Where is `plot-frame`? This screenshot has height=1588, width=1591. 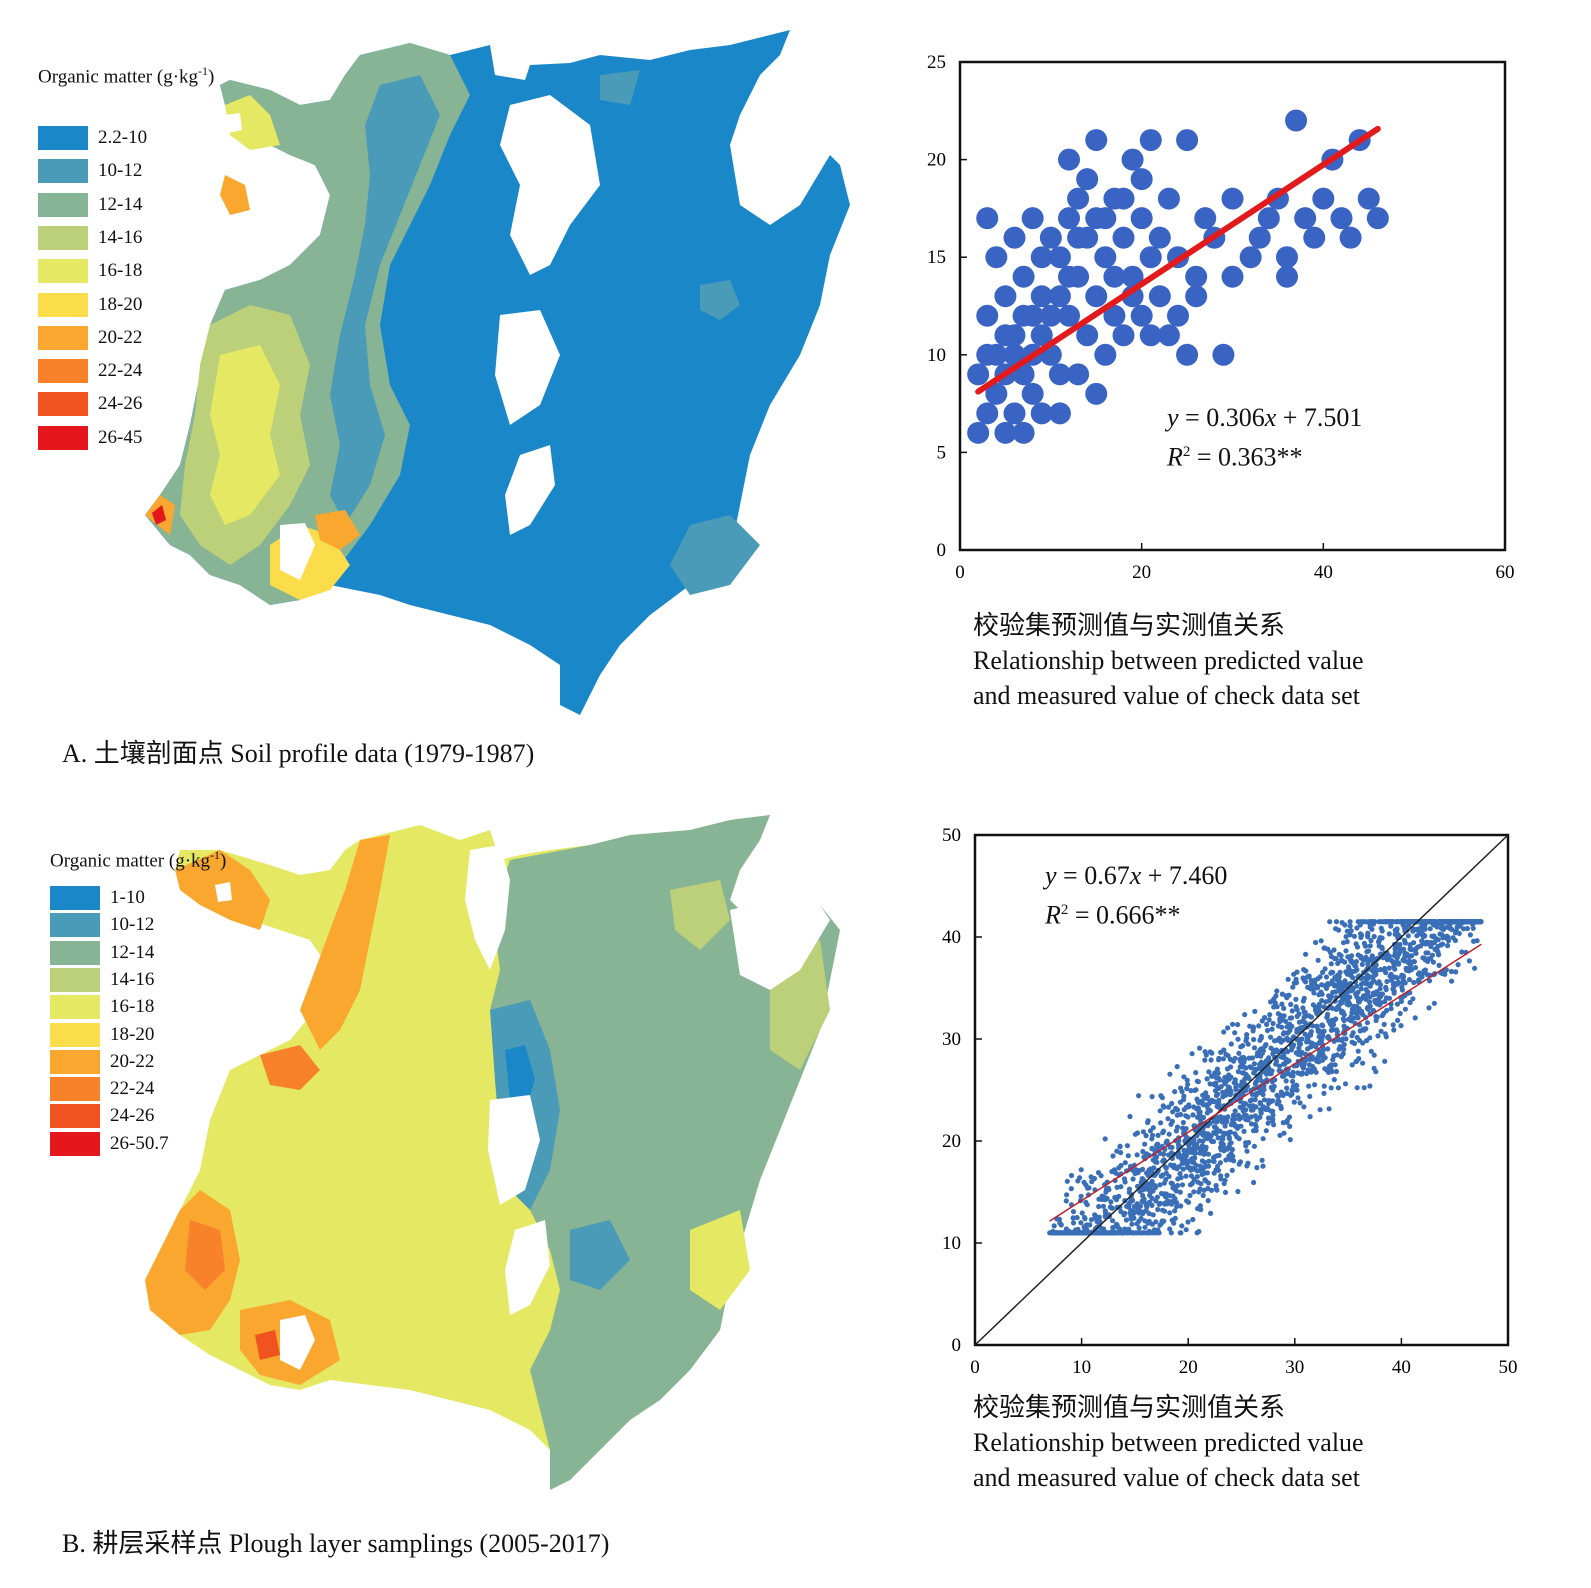
plot-frame is located at coordinates (1232, 306).